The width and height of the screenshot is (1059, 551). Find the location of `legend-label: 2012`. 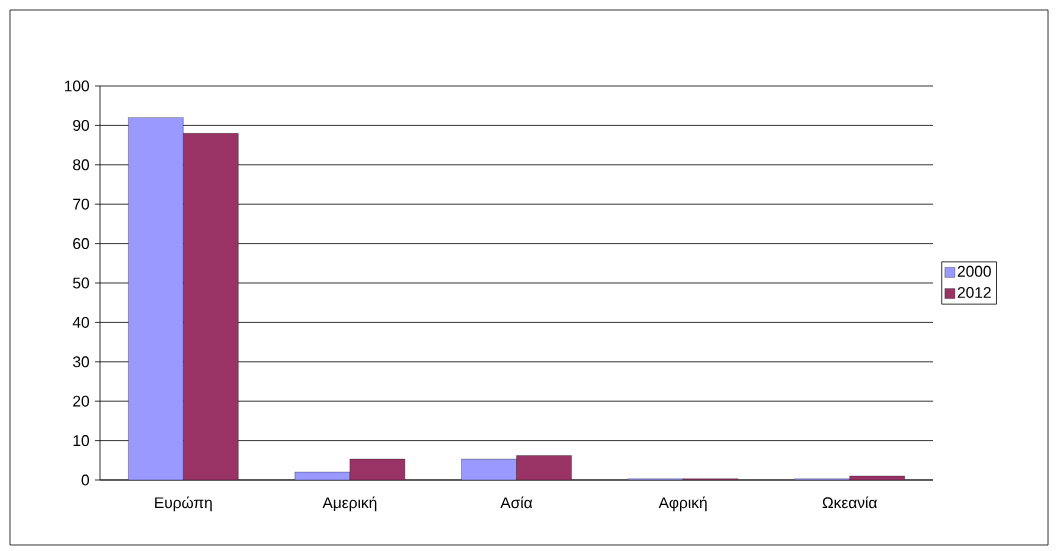

legend-label: 2012 is located at coordinates (974, 292).